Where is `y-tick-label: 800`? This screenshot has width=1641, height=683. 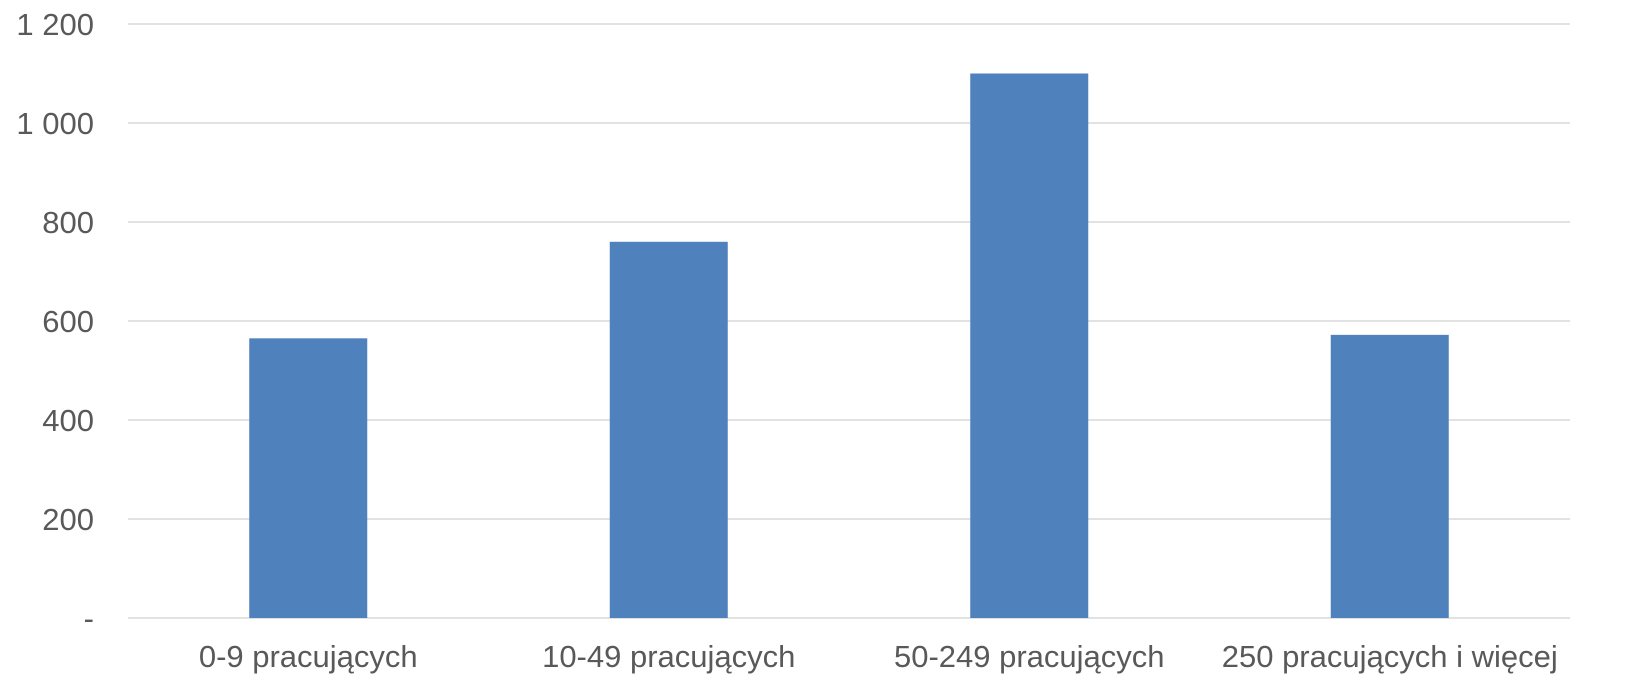 y-tick-label: 800 is located at coordinates (68, 222).